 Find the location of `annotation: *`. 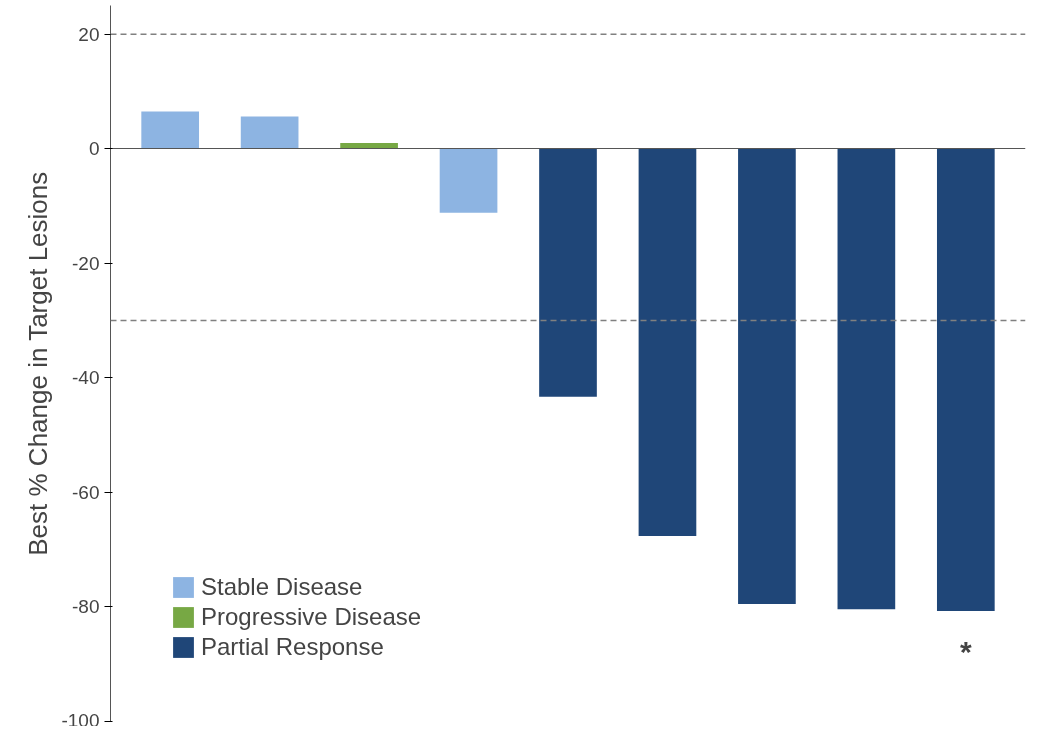

annotation: * is located at coordinates (965, 651).